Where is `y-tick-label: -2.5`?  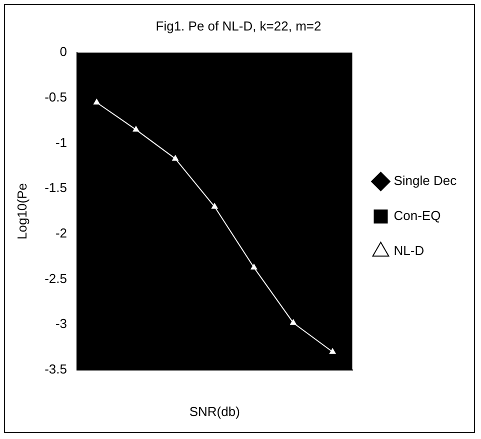 y-tick-label: -2.5 is located at coordinates (55, 278).